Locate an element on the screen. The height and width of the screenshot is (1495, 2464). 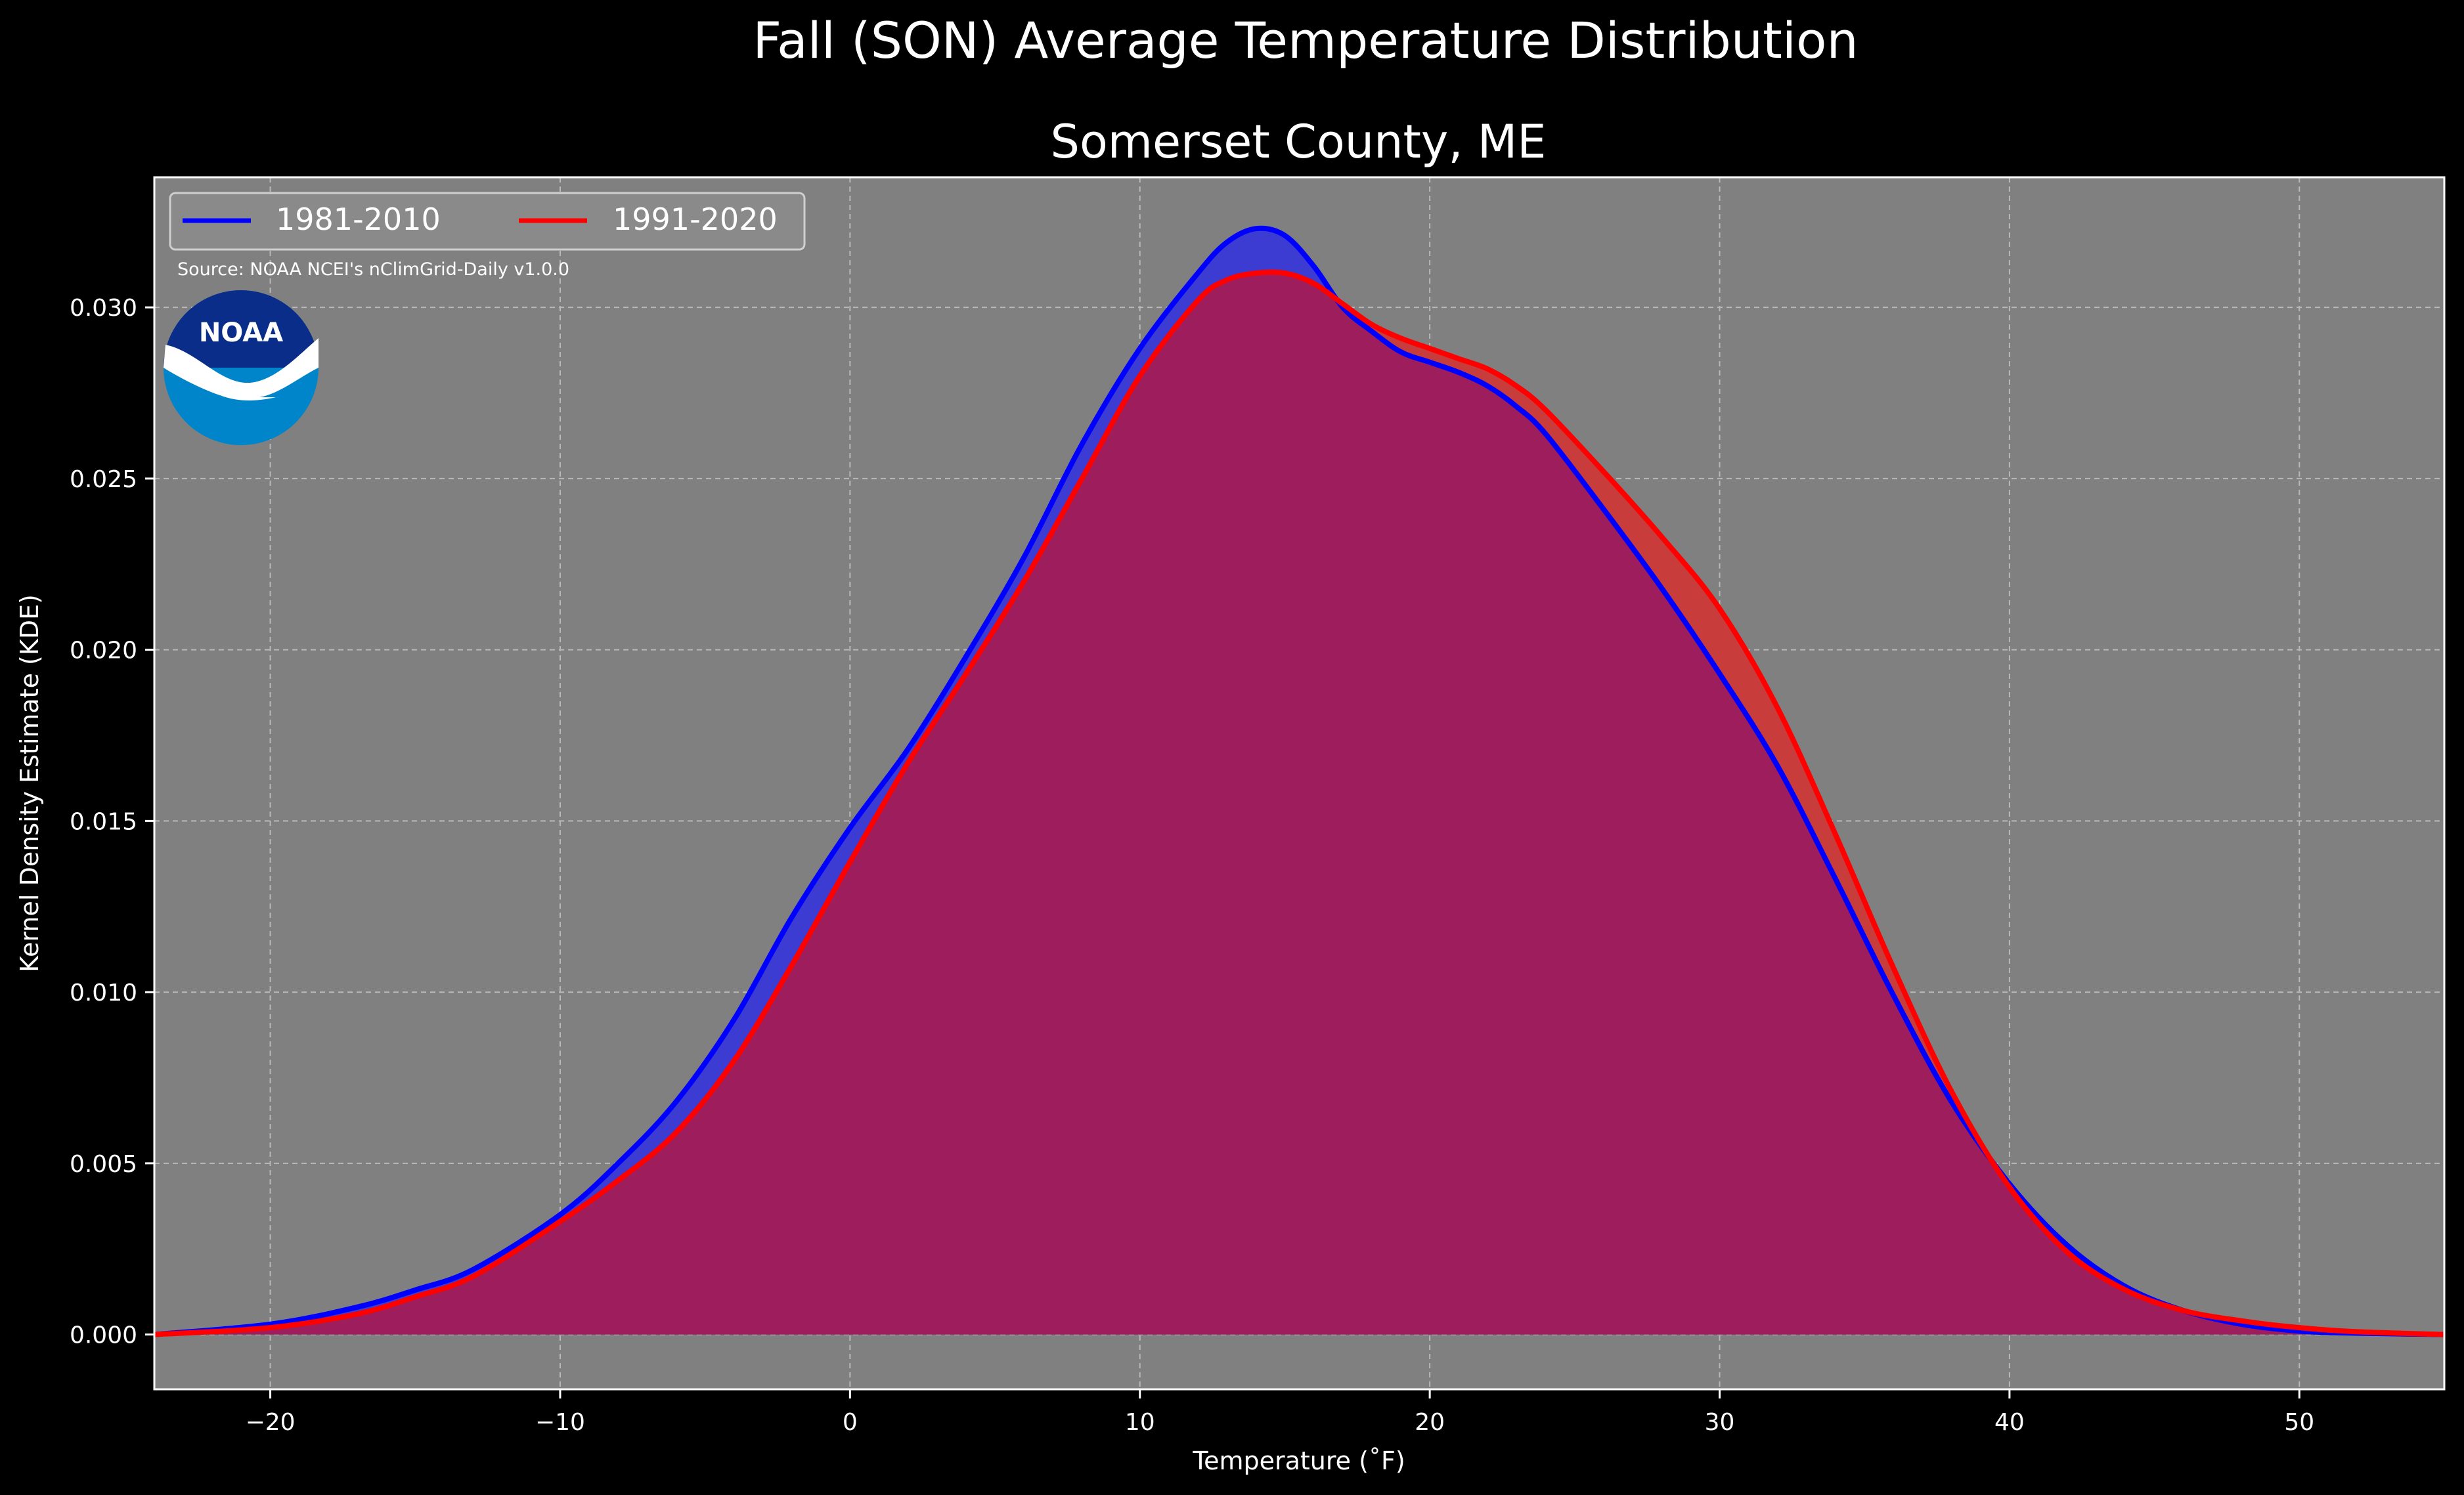
noaa-logo-top is located at coordinates (241, 329).